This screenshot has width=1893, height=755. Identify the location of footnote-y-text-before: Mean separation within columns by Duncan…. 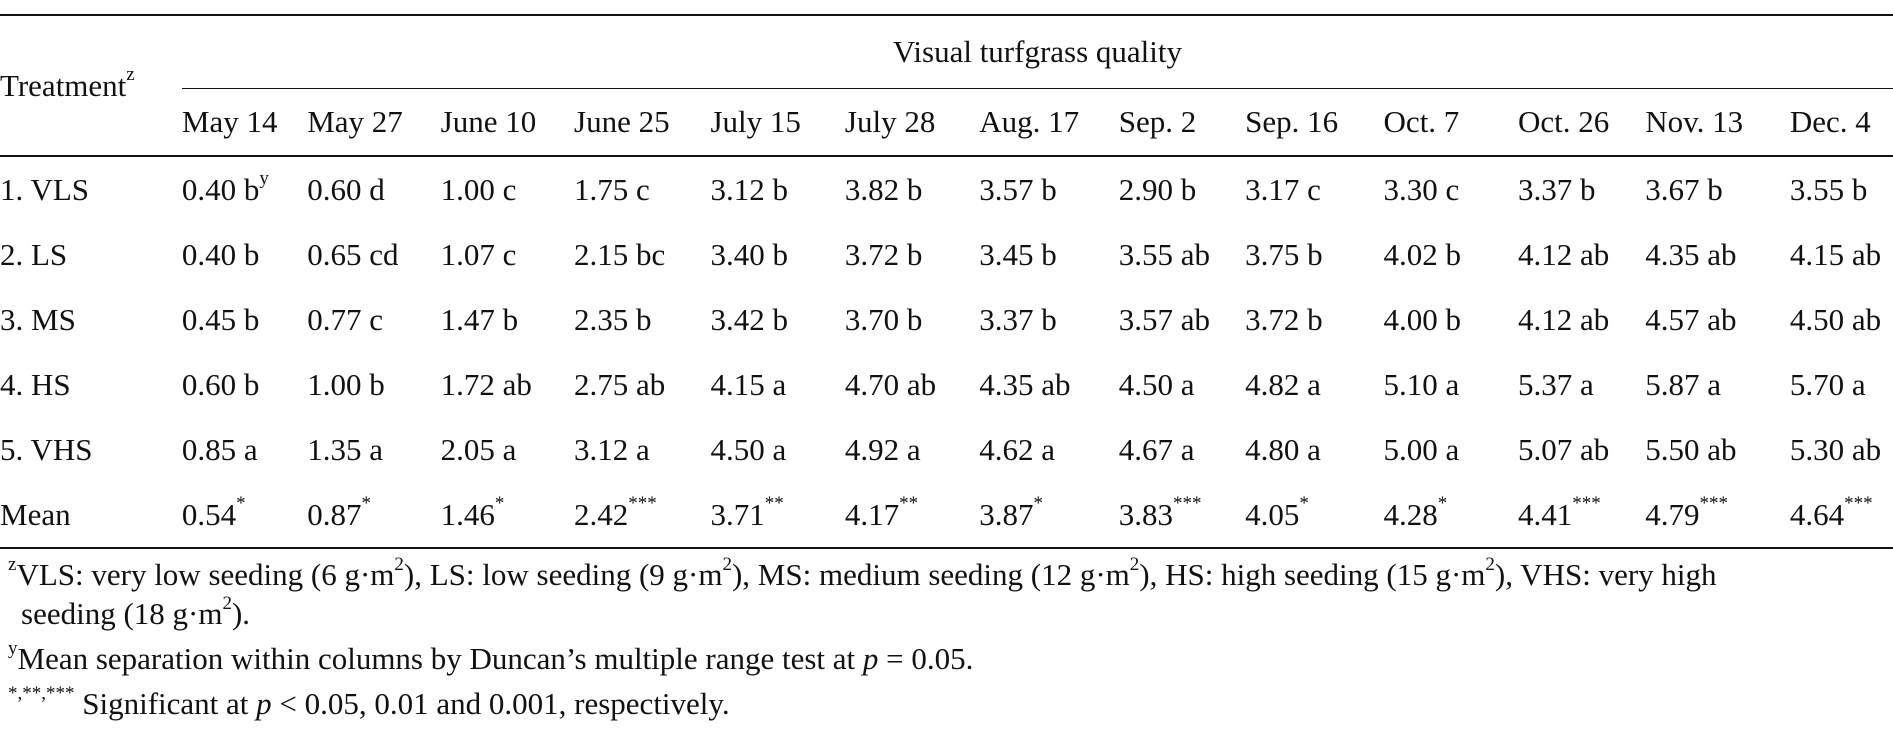
(440, 658).